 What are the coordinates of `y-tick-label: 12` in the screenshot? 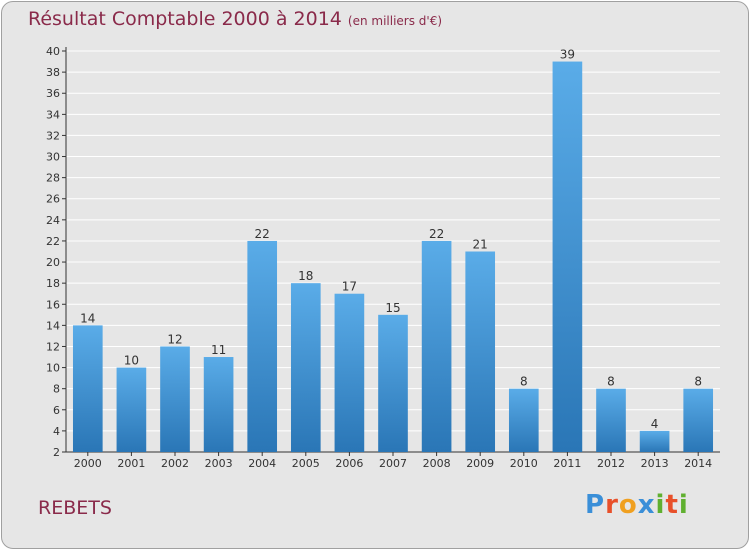 It's located at (53, 346).